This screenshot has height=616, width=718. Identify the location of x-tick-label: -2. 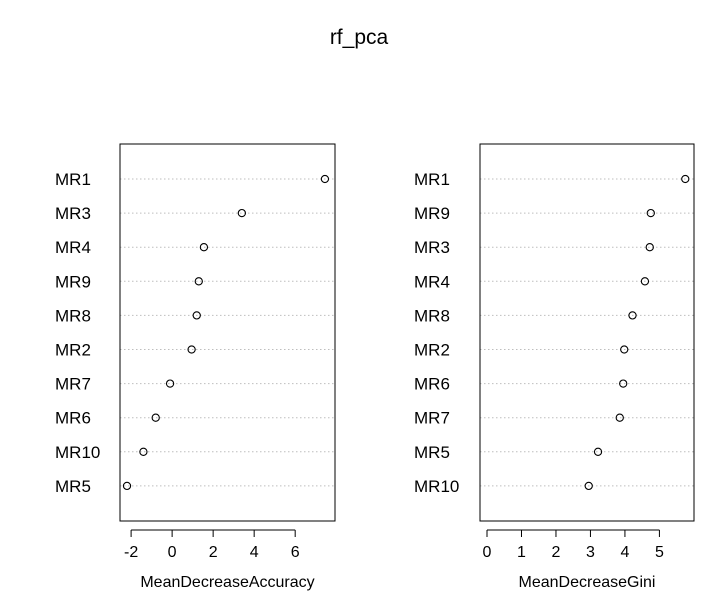
(131, 552).